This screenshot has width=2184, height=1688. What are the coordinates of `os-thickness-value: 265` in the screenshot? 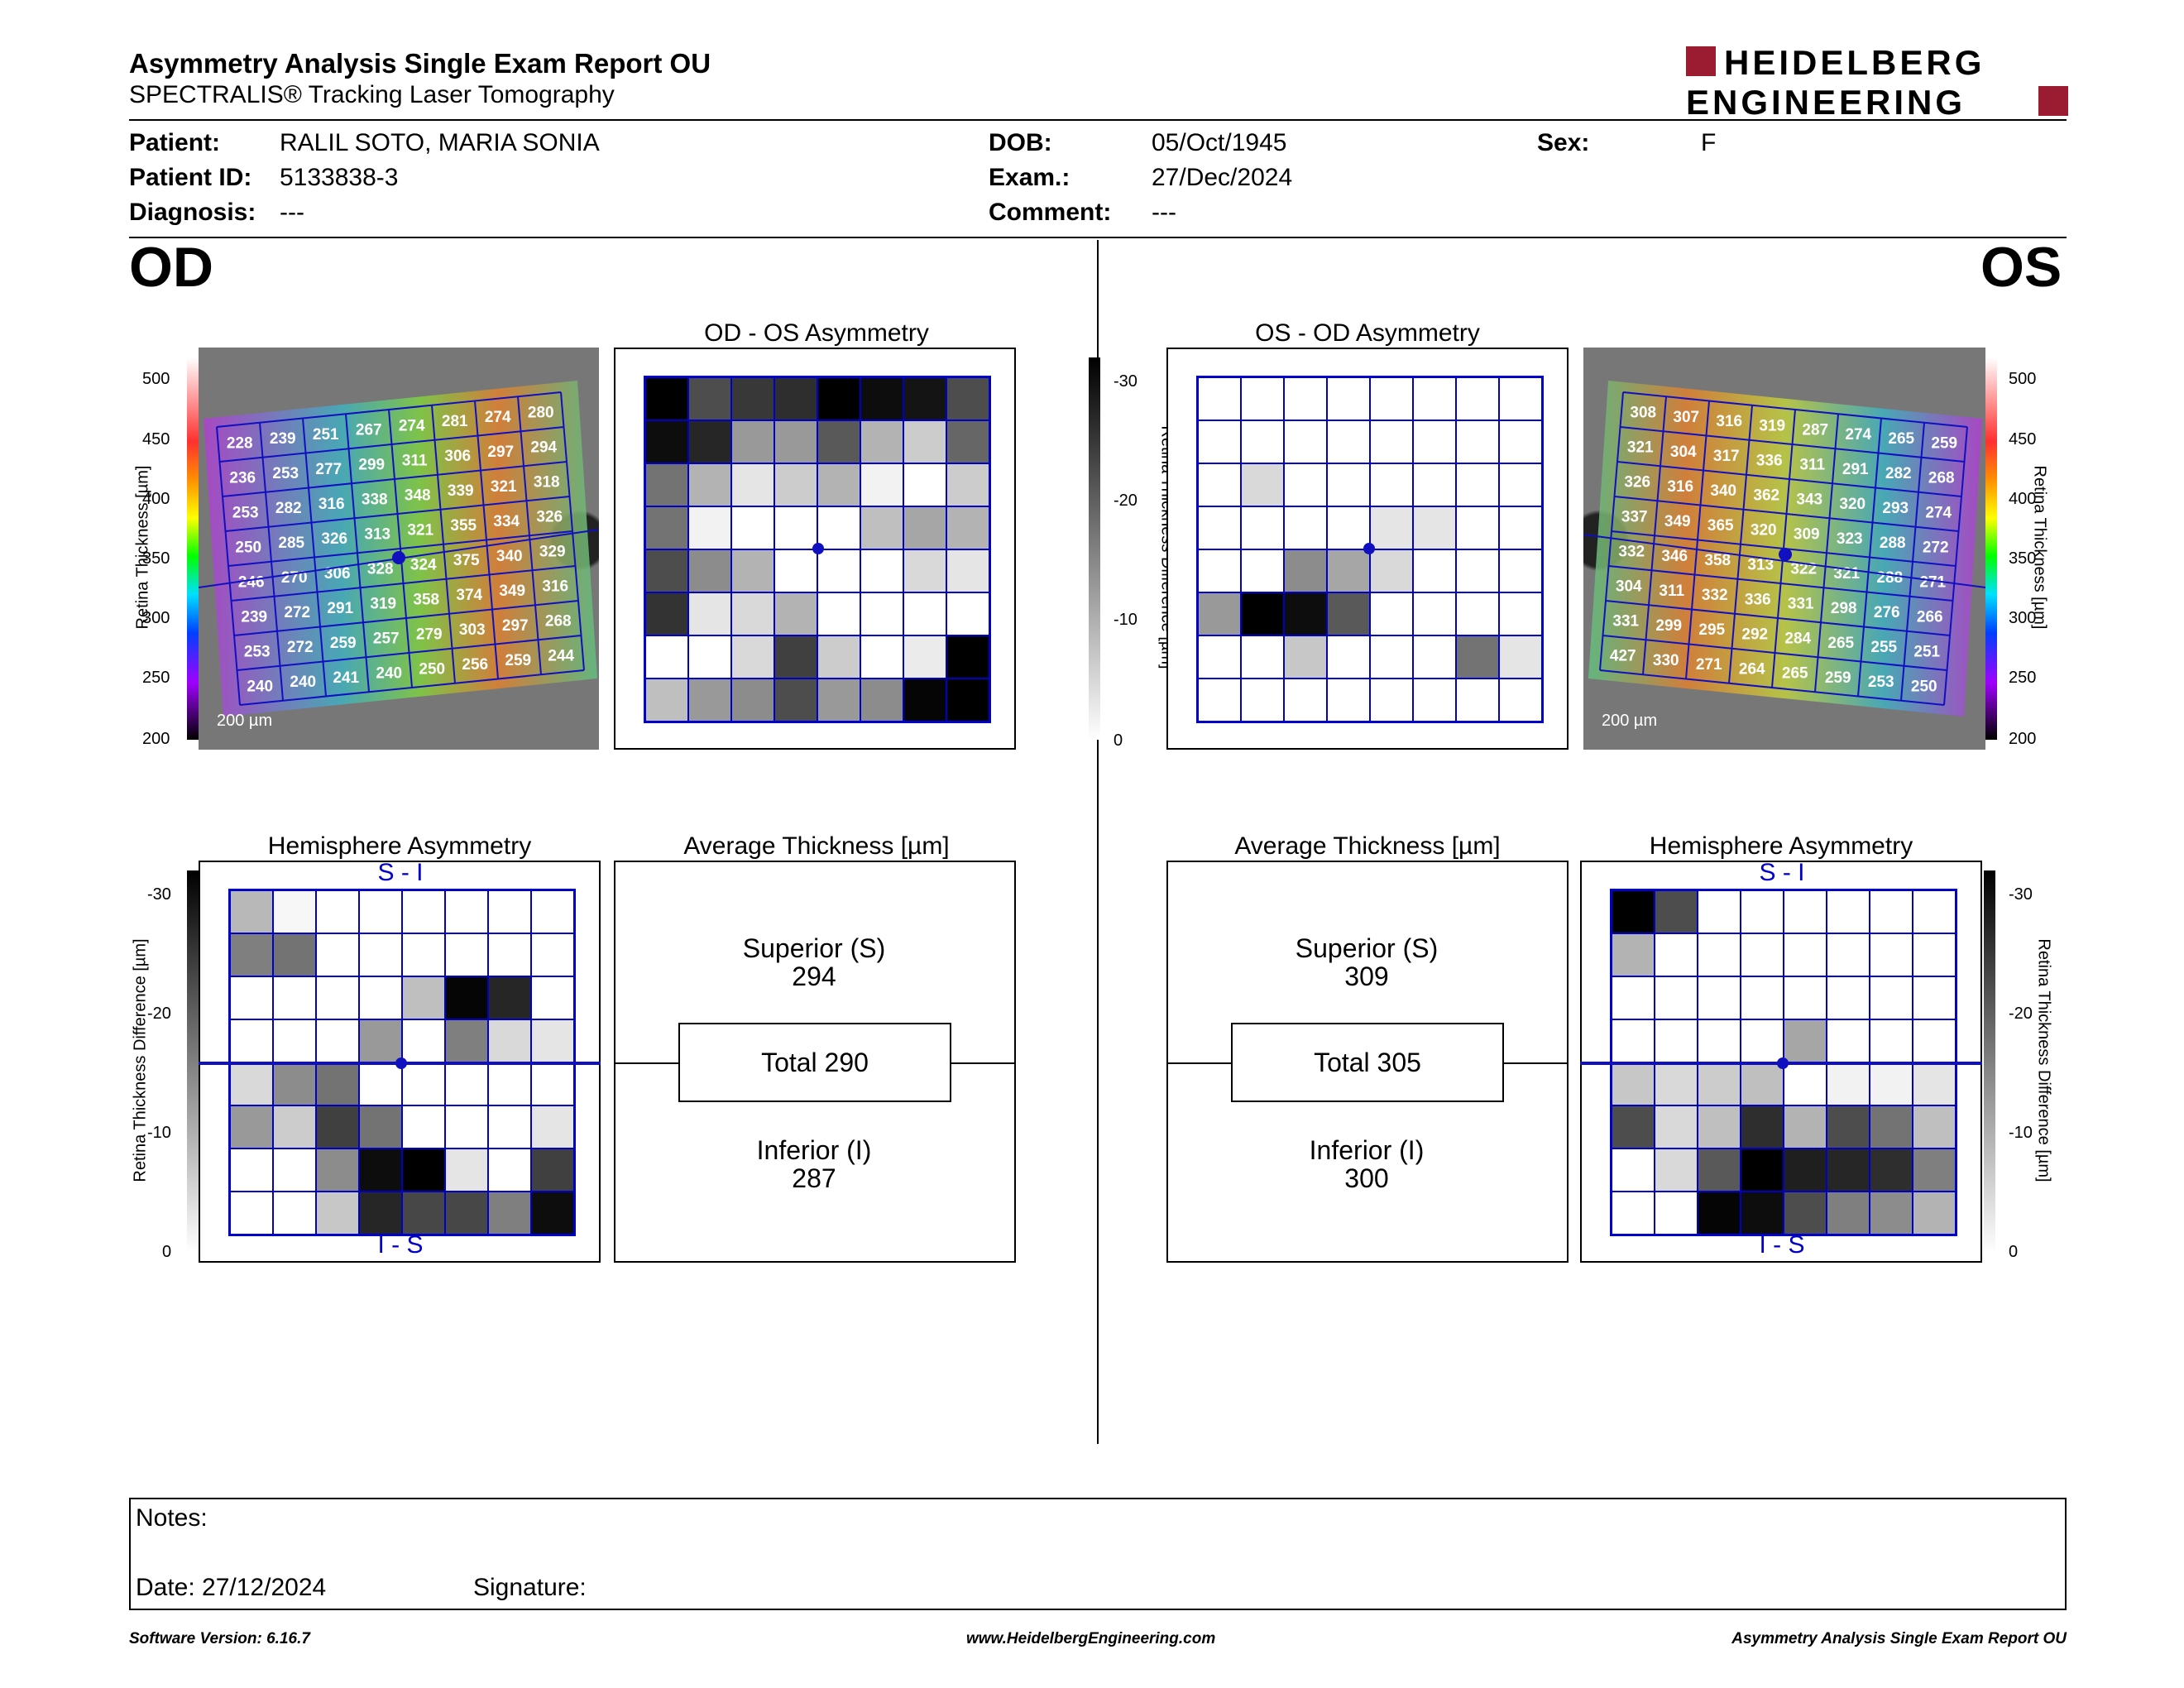 It's located at (1795, 674).